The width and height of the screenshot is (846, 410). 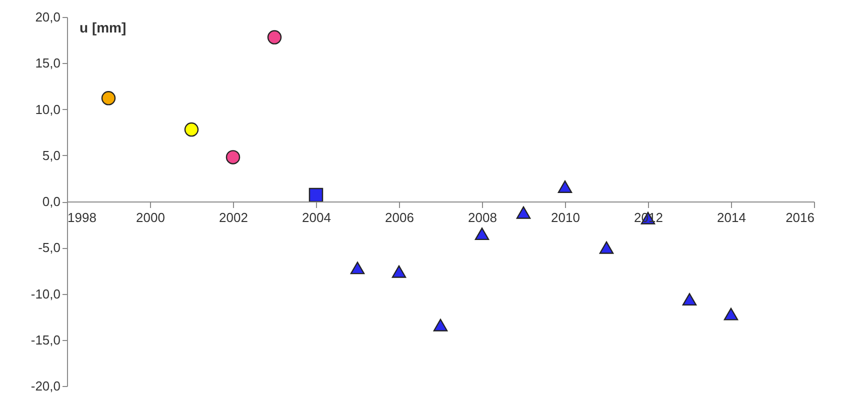 I want to click on y-tick-label: 0,0, so click(x=51, y=201).